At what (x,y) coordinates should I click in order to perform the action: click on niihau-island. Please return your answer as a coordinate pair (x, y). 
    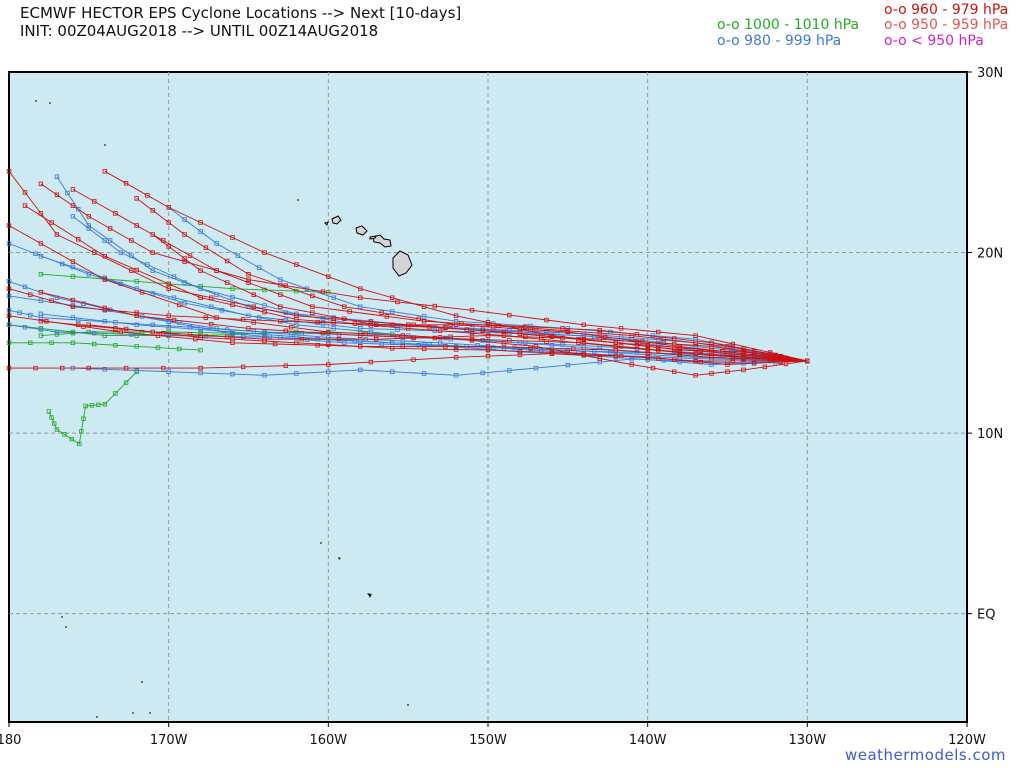
    Looking at the image, I should click on (326, 223).